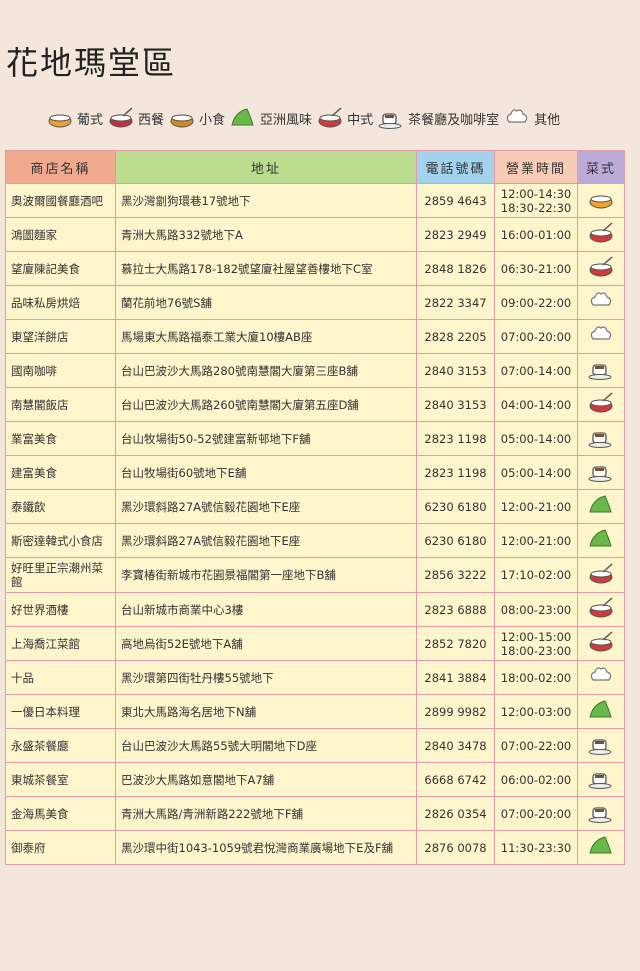 Image resolution: width=640 pixels, height=971 pixels. What do you see at coordinates (305, 118) in the screenshot?
I see `legend: 葡式 西餐 小食 亞洲風味 中式 茶餐廳及咖啡室 其他` at bounding box center [305, 118].